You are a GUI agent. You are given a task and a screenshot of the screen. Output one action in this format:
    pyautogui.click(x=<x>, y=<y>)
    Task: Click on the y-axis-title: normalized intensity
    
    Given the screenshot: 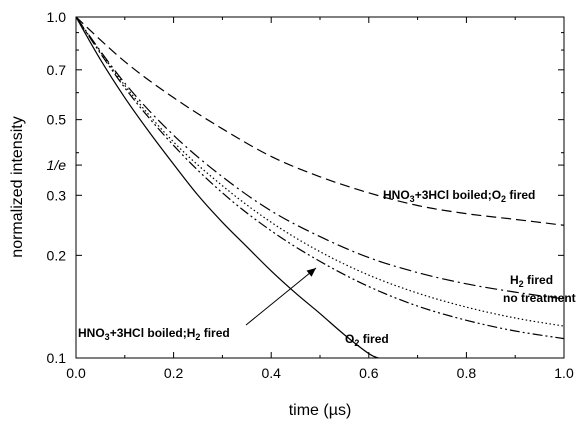 What is the action you would take?
    pyautogui.click(x=17, y=186)
    